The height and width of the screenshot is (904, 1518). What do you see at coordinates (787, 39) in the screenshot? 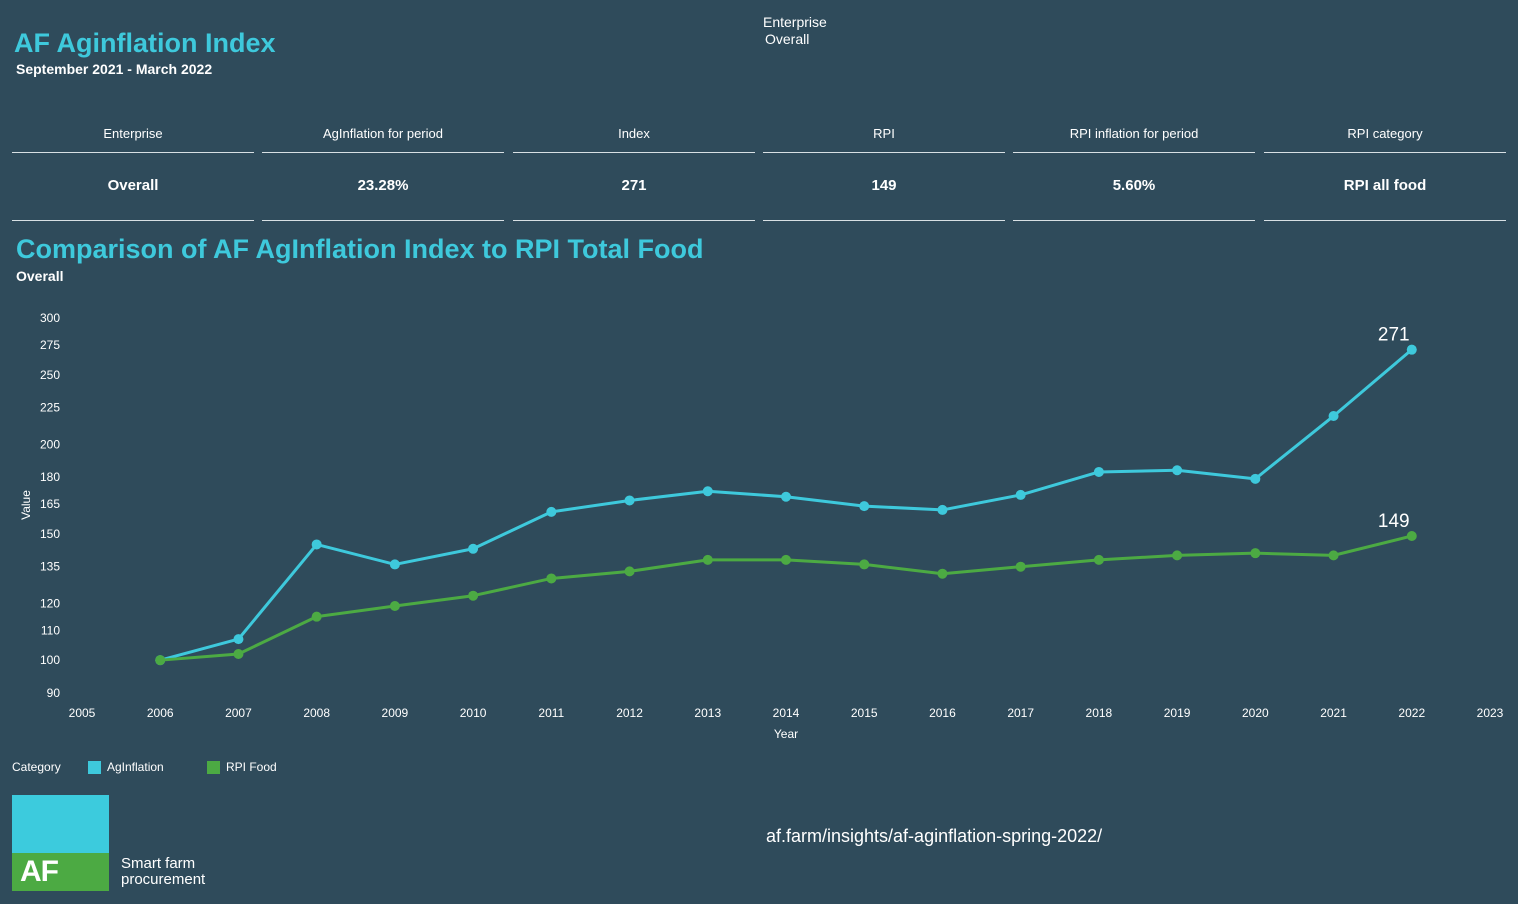
I see `enterprise-filter-value: Overall` at bounding box center [787, 39].